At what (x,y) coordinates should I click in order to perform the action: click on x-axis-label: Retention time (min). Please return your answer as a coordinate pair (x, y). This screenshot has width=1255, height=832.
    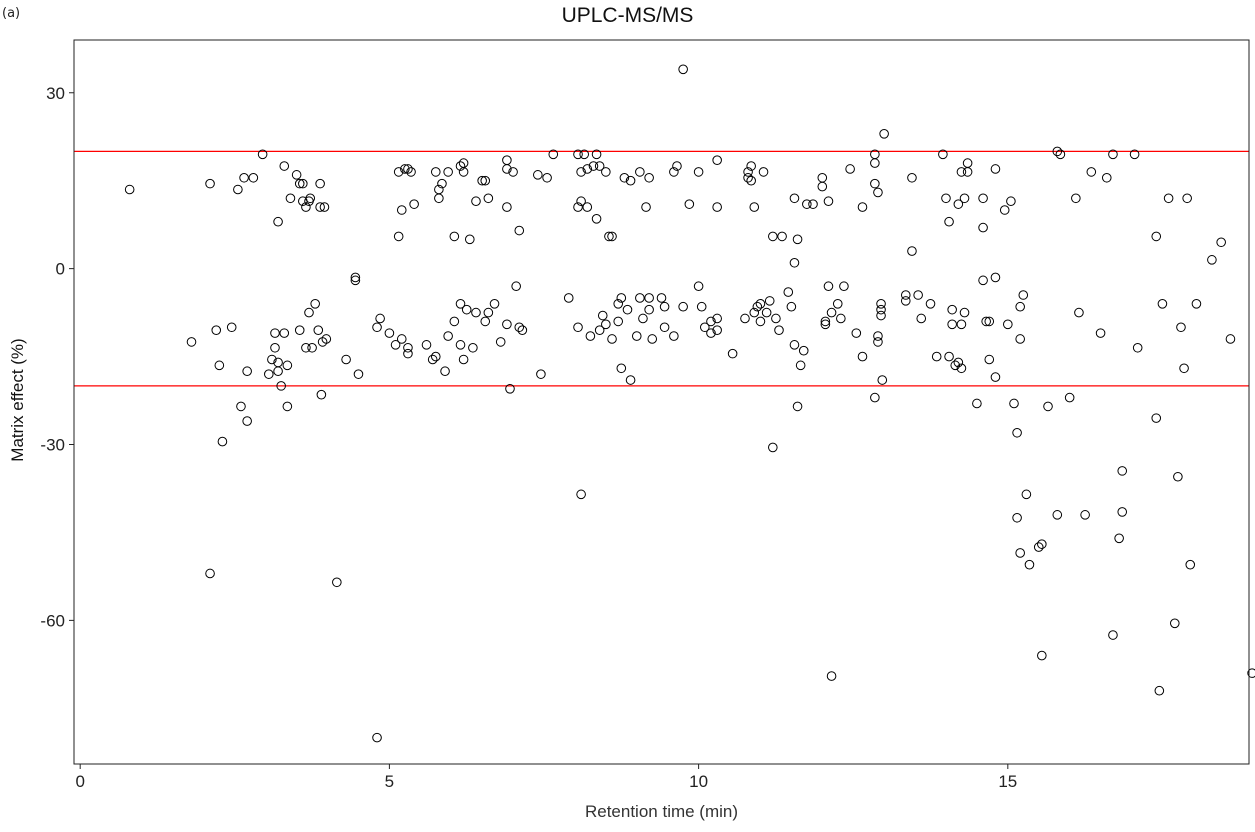
    Looking at the image, I should click on (661, 811).